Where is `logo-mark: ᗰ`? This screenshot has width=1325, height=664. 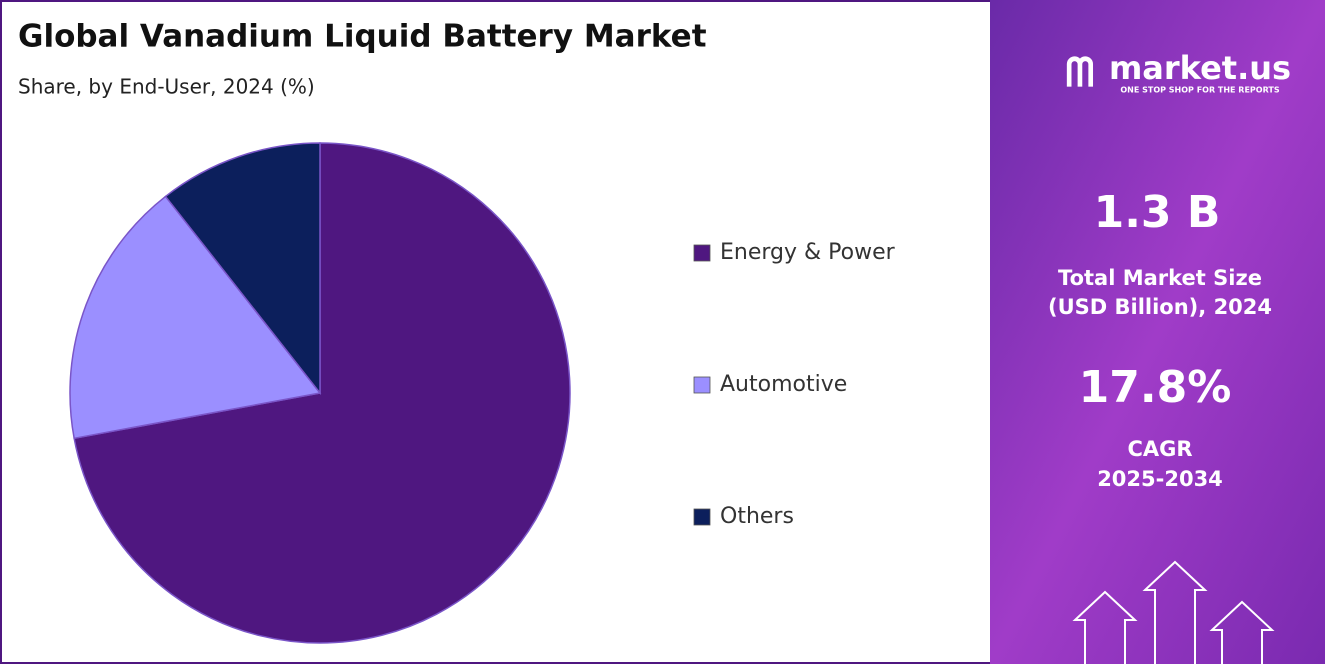
logo-mark: ᗰ is located at coordinates (1080, 73).